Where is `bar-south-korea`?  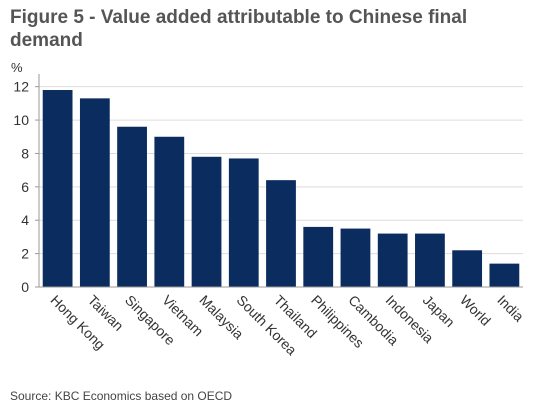 bar-south-korea is located at coordinates (243, 222).